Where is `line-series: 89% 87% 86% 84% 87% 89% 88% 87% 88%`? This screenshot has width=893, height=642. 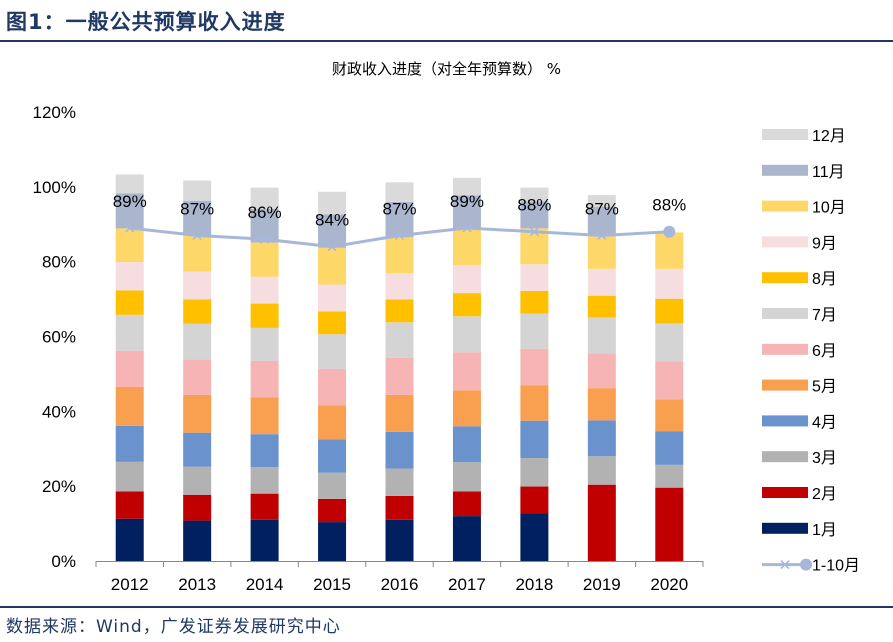
line-series: 89% 87% 86% 84% 87% 89% 88% 87% 88% is located at coordinates (399, 222).